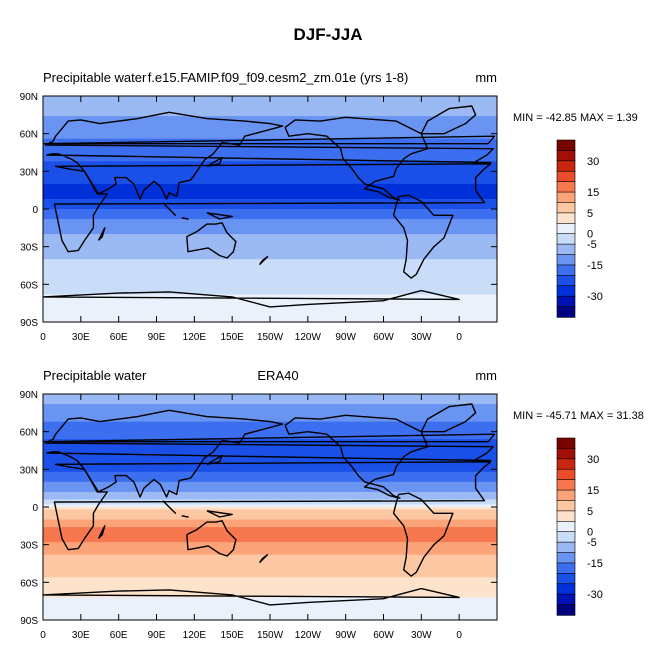 Image resolution: width=657 pixels, height=657 pixels. I want to click on colorbar-model: -30 -15 -50 5 15 30, so click(579, 228).